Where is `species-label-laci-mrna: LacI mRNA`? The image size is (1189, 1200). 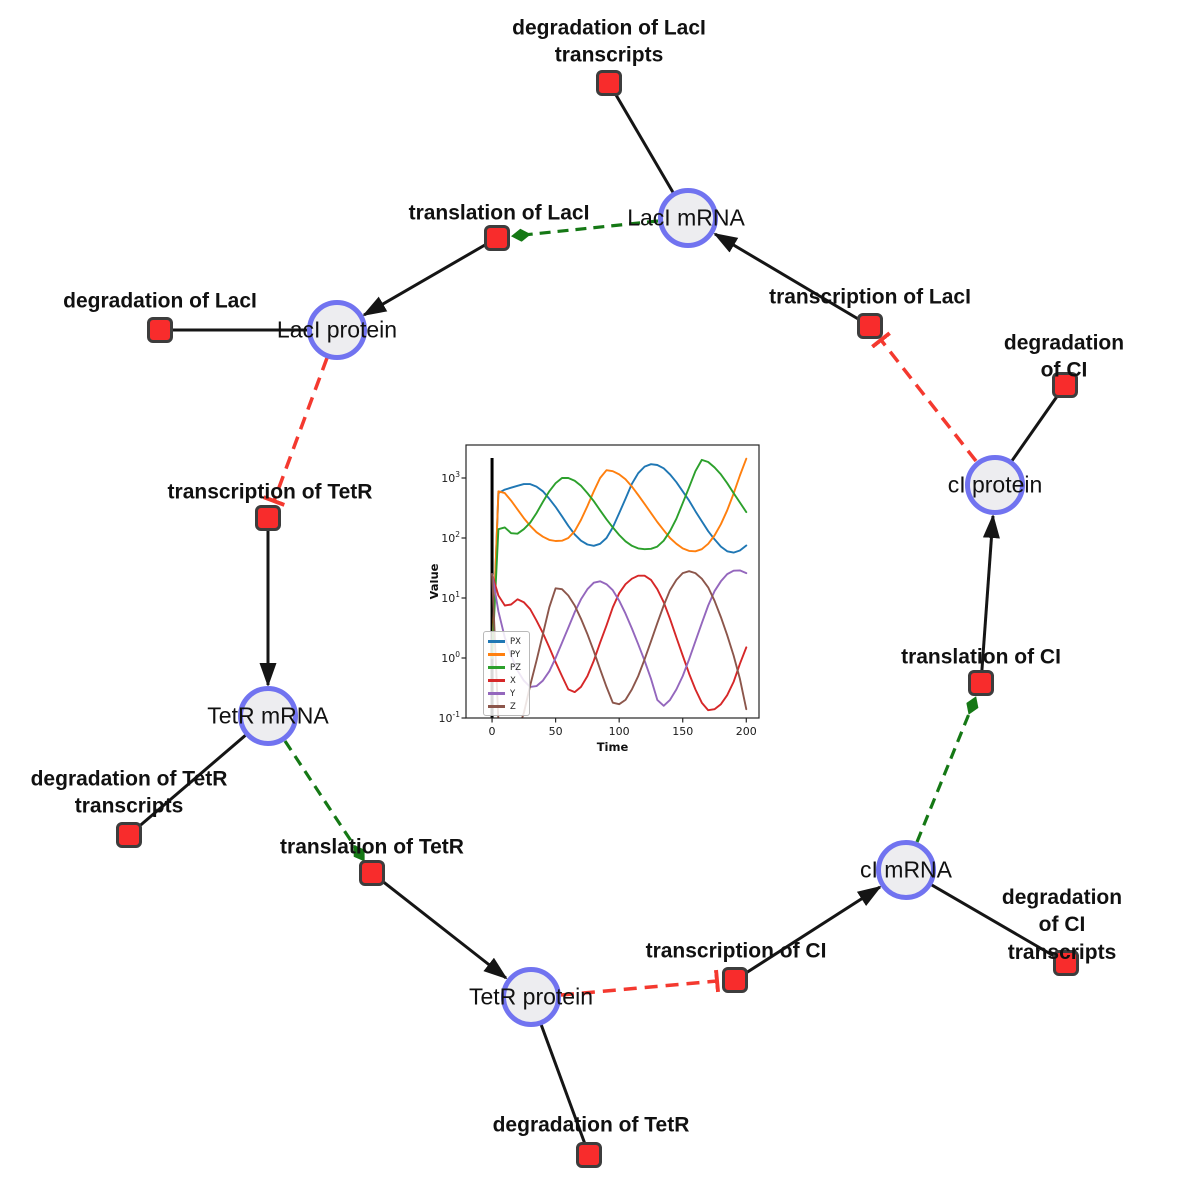 species-label-laci-mrna: LacI mRNA is located at coordinates (686, 217).